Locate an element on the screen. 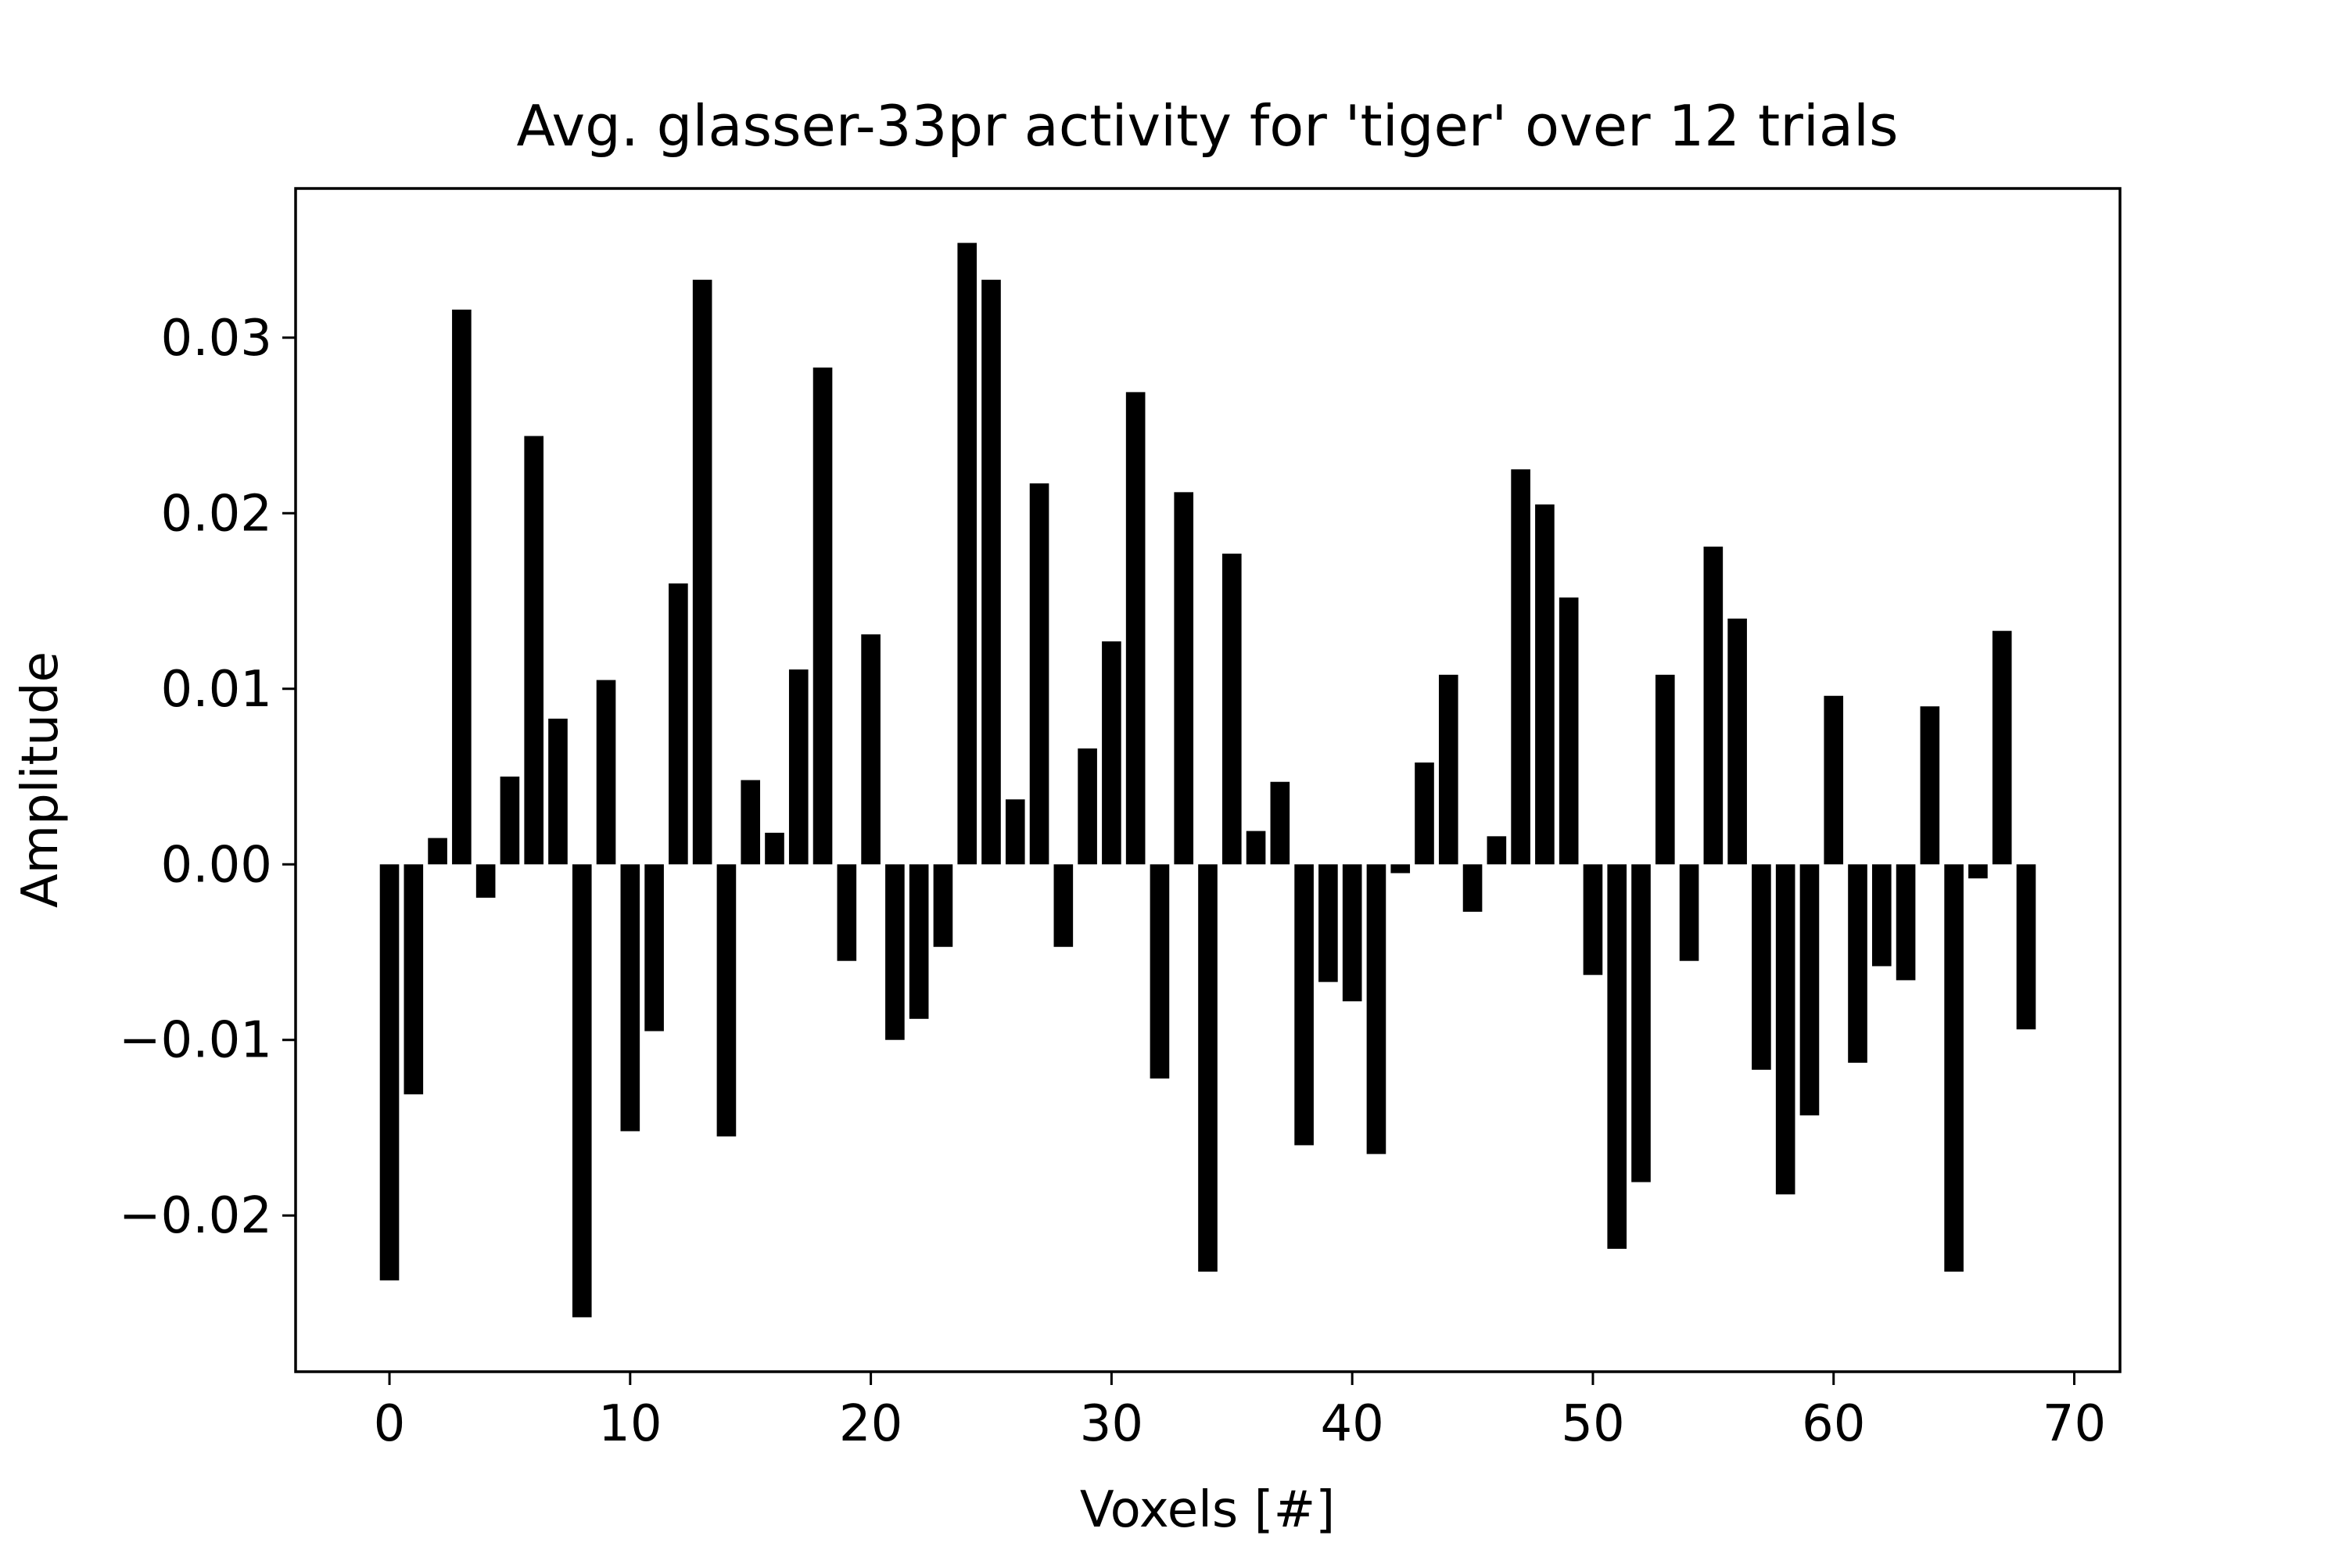 This screenshot has height=1568, width=2346. x-tick-label: 0 is located at coordinates (390, 1424).